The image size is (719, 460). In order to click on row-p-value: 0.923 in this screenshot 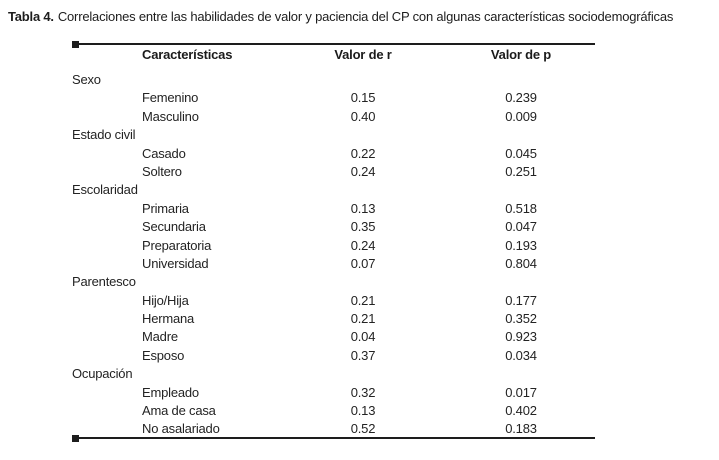, I will do `click(521, 337)`.